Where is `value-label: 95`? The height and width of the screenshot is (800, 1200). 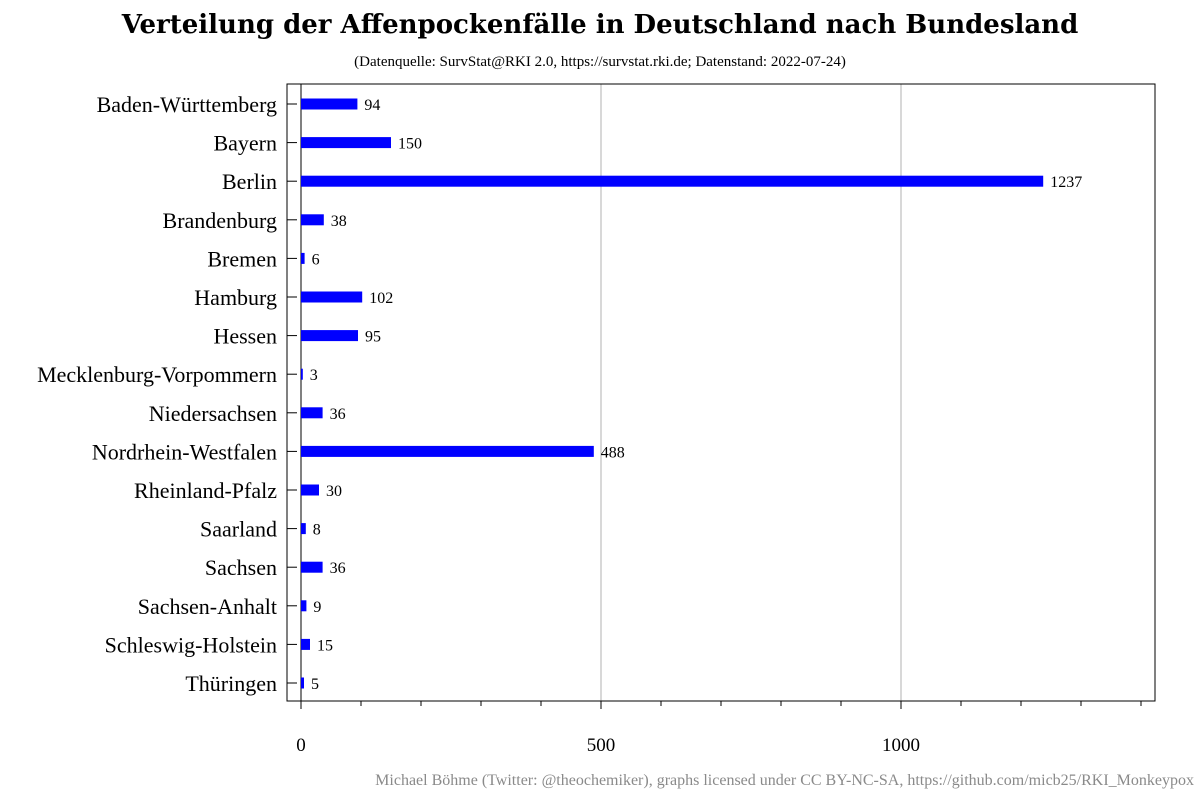 value-label: 95 is located at coordinates (373, 337).